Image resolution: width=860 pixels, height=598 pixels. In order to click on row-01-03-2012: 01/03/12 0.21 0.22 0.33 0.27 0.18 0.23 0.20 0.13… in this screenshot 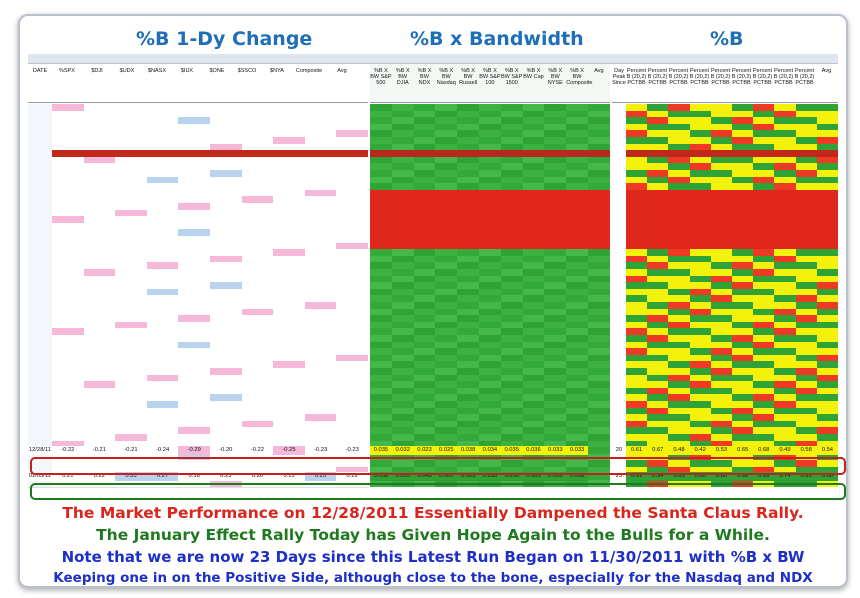, I will do `click(433, 476)`.